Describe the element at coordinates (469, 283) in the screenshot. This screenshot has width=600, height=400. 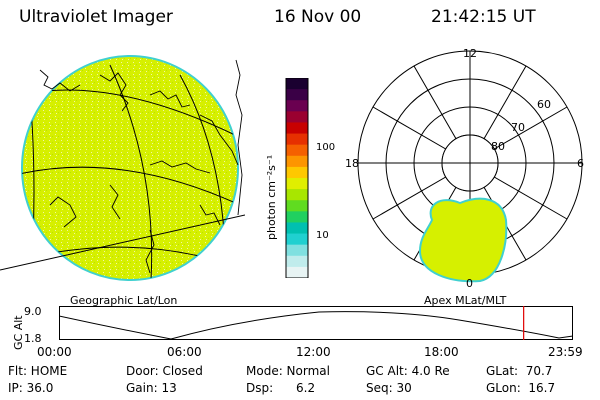
I see `mlt-label-0: 0` at that location.